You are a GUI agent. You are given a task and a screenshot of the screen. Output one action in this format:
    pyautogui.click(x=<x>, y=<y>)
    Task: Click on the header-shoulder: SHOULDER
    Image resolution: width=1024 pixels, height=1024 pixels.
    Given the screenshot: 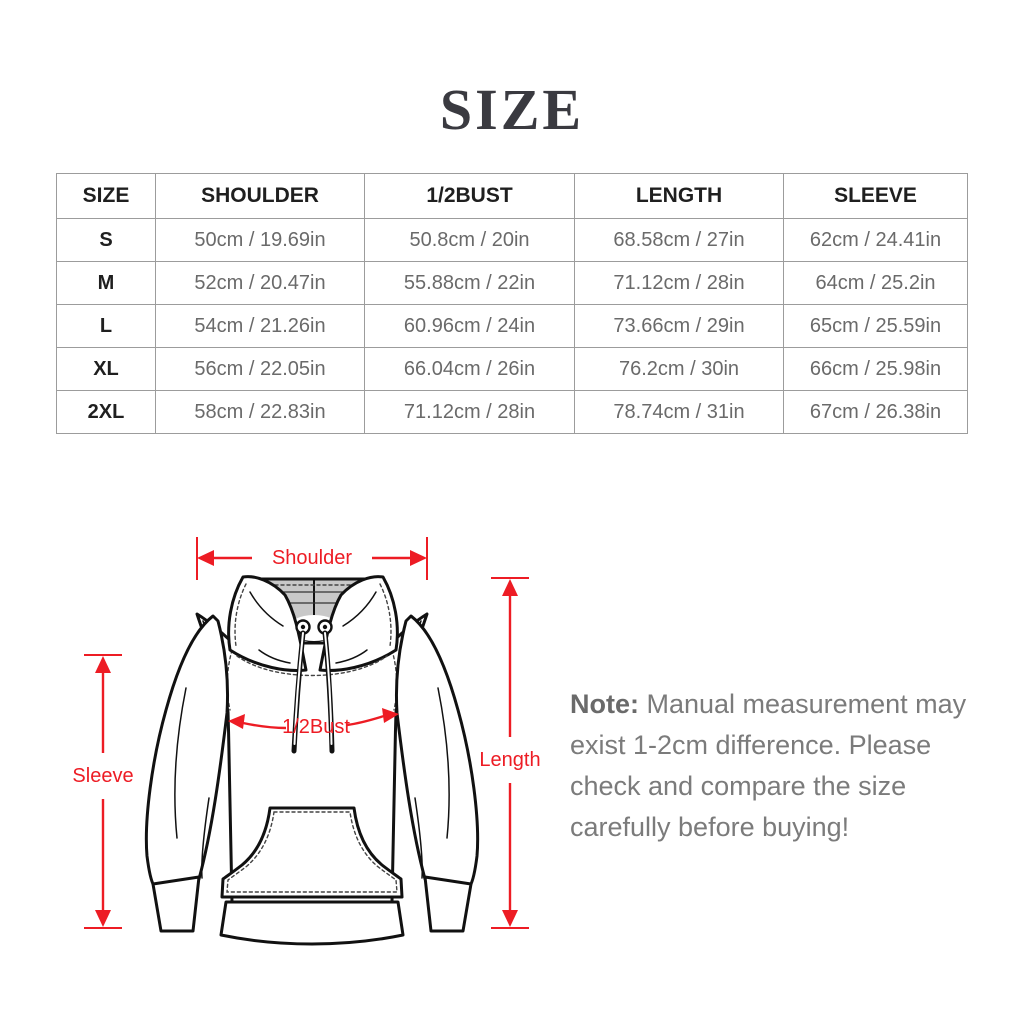 What is the action you would take?
    pyautogui.click(x=260, y=196)
    